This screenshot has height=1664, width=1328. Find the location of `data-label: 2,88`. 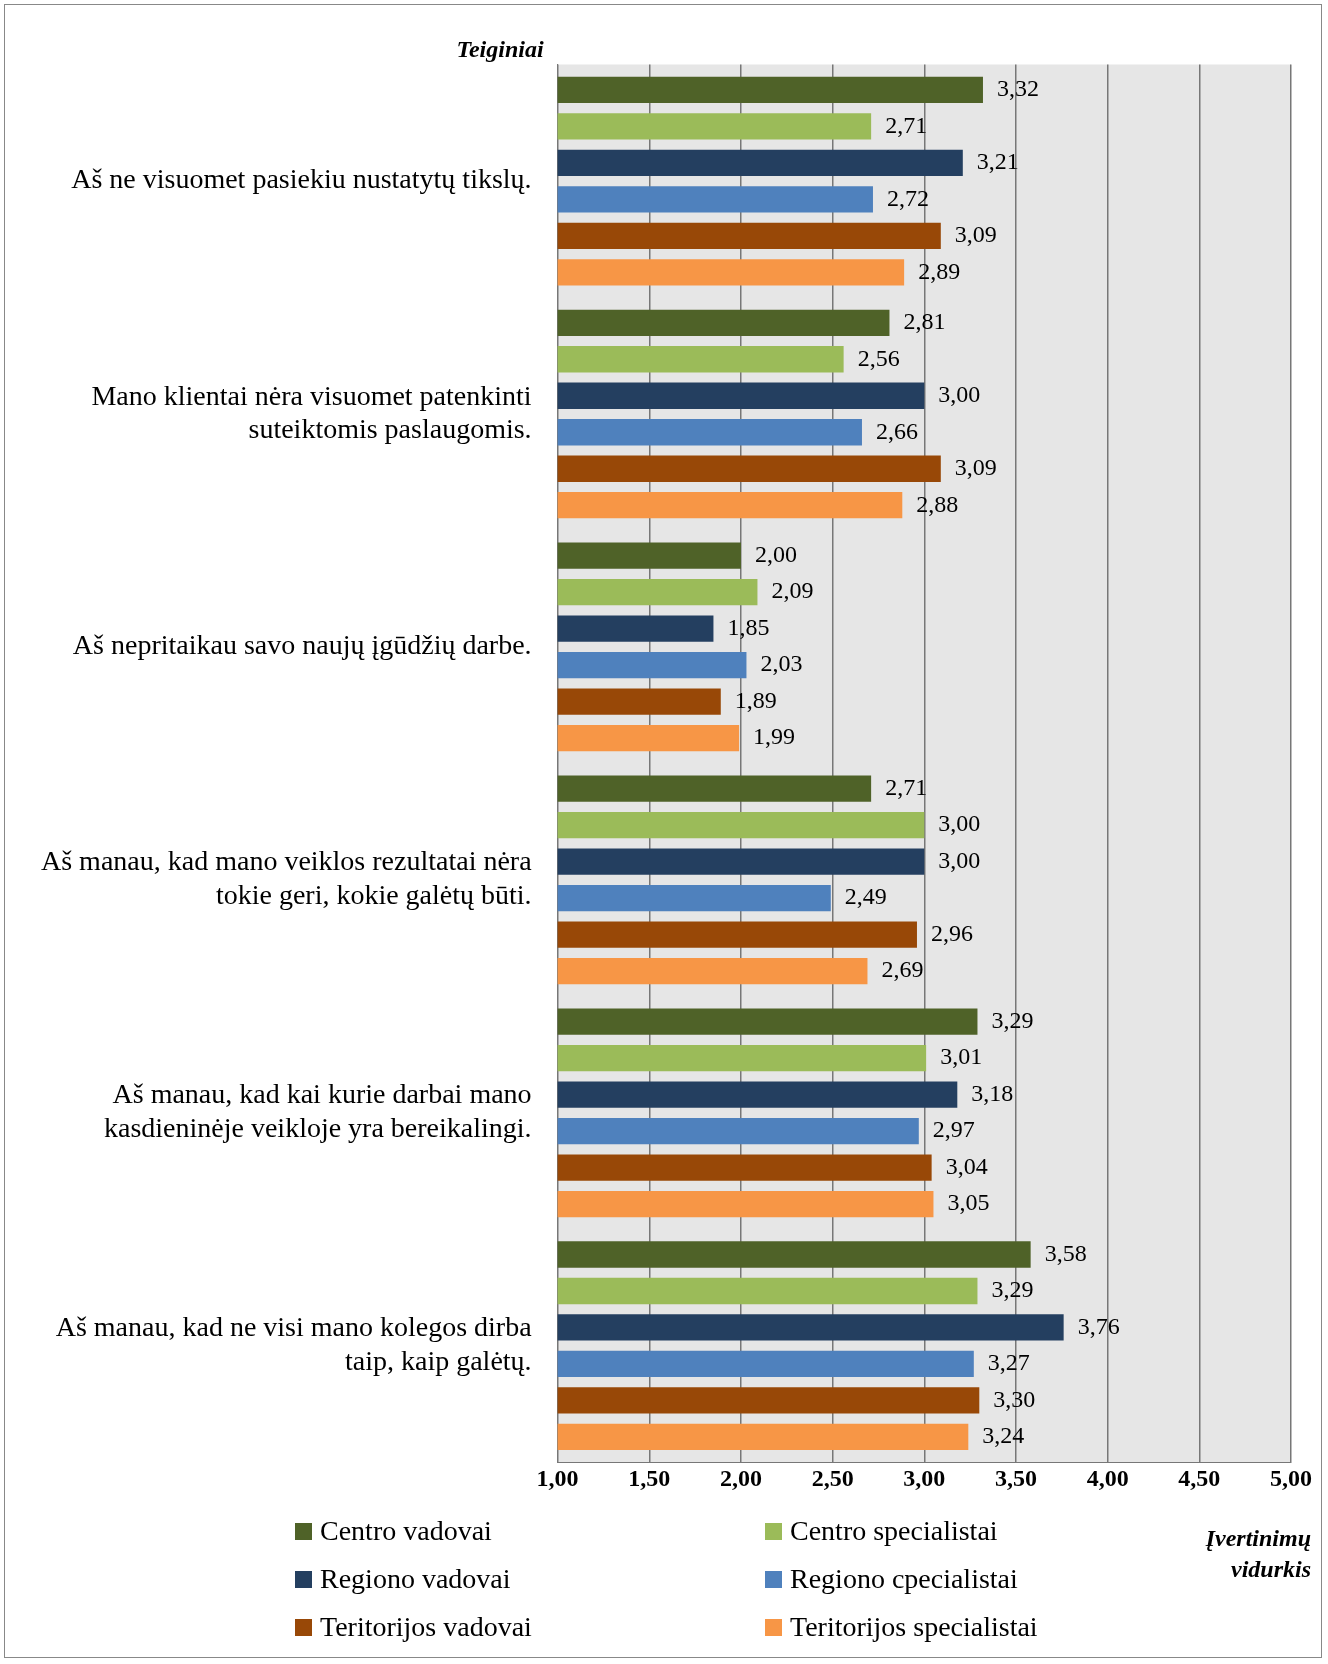

data-label: 2,88 is located at coordinates (937, 503).